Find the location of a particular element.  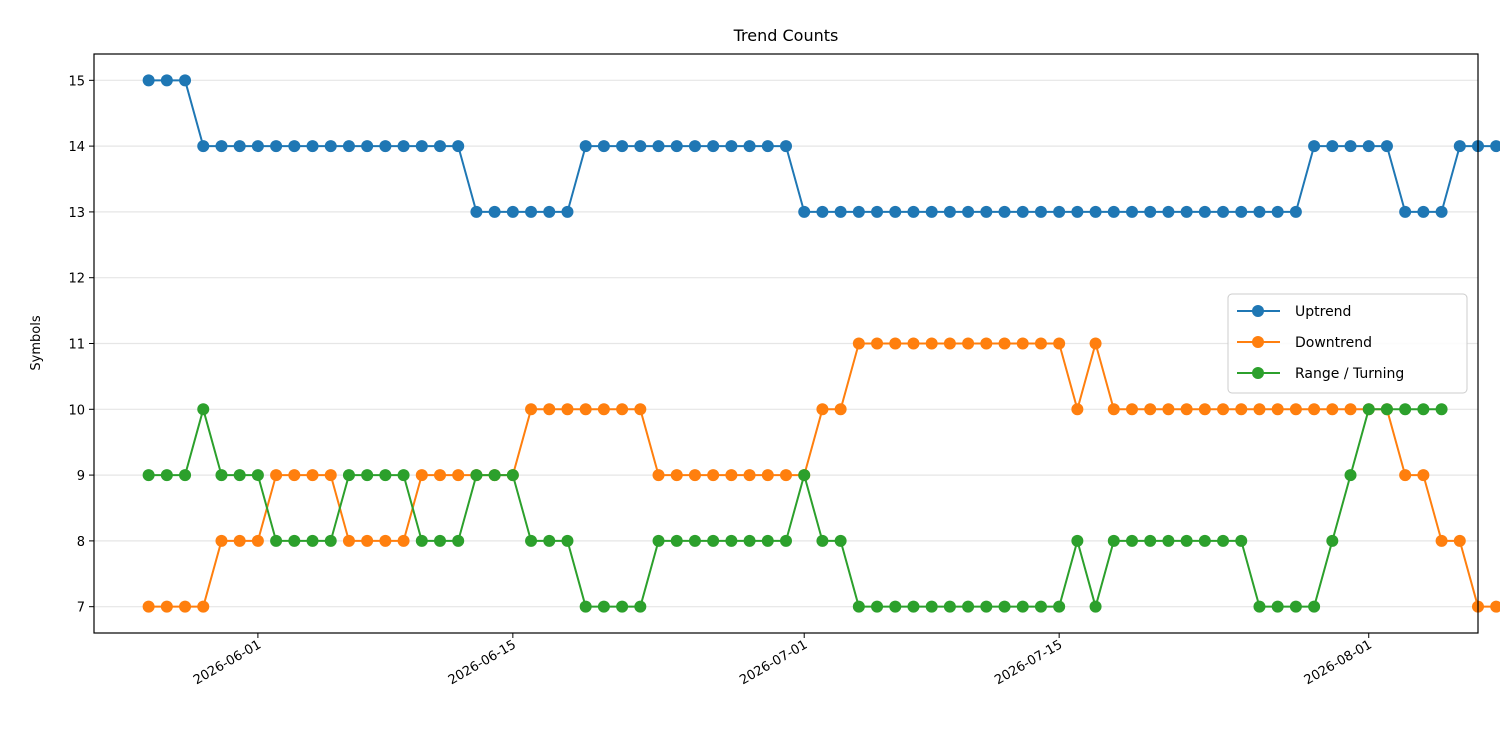

y-tick-label: 12 is located at coordinates (76, 279).